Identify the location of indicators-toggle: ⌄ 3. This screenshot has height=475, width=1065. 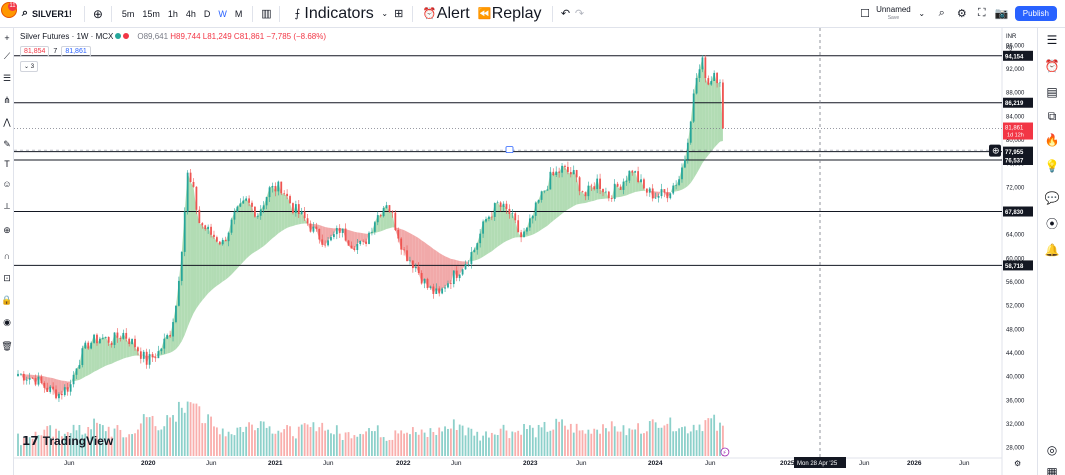
(29, 66).